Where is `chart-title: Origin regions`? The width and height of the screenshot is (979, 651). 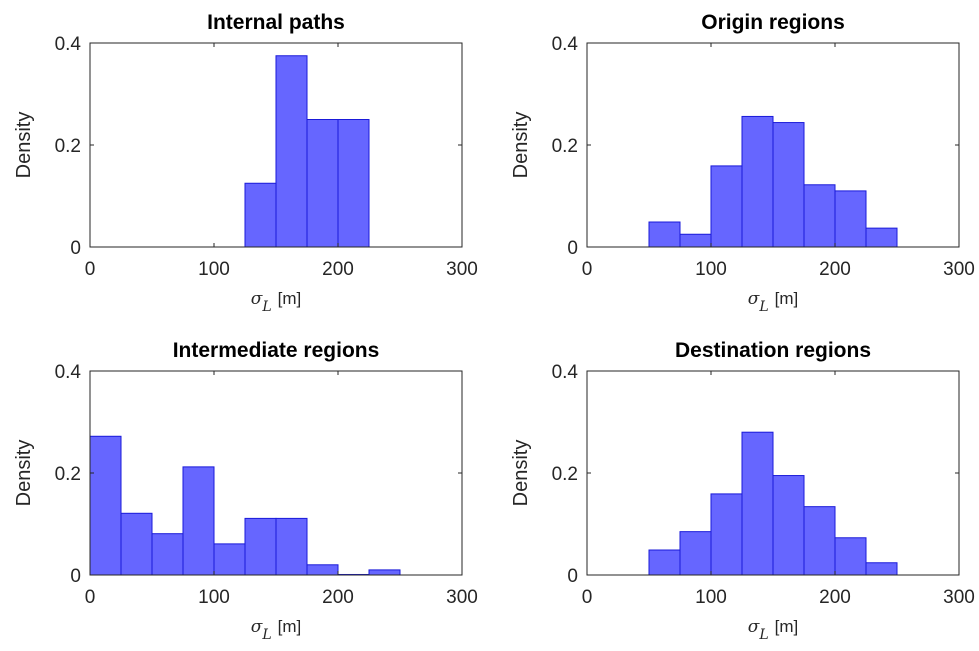 chart-title: Origin regions is located at coordinates (773, 22).